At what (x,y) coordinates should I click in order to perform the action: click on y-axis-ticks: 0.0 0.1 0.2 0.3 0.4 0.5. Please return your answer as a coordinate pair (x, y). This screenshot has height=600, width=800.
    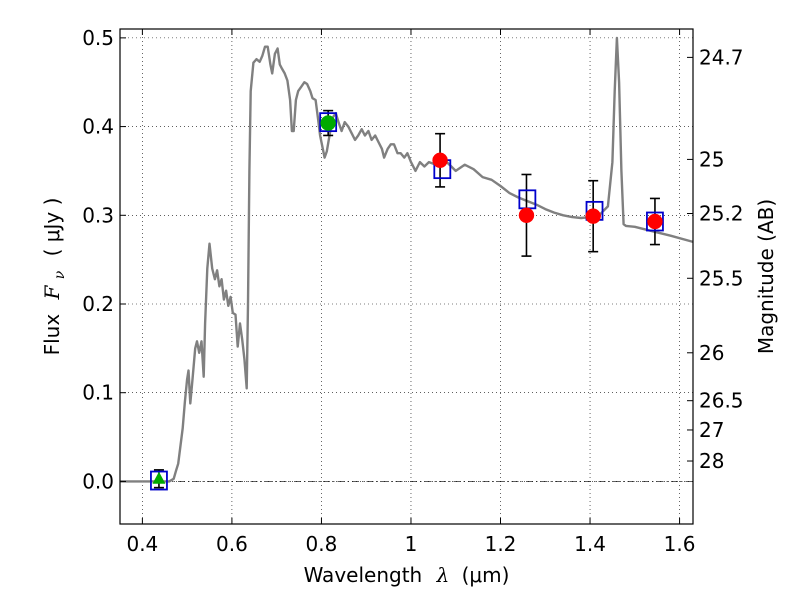
    Looking at the image, I should click on (104, 259).